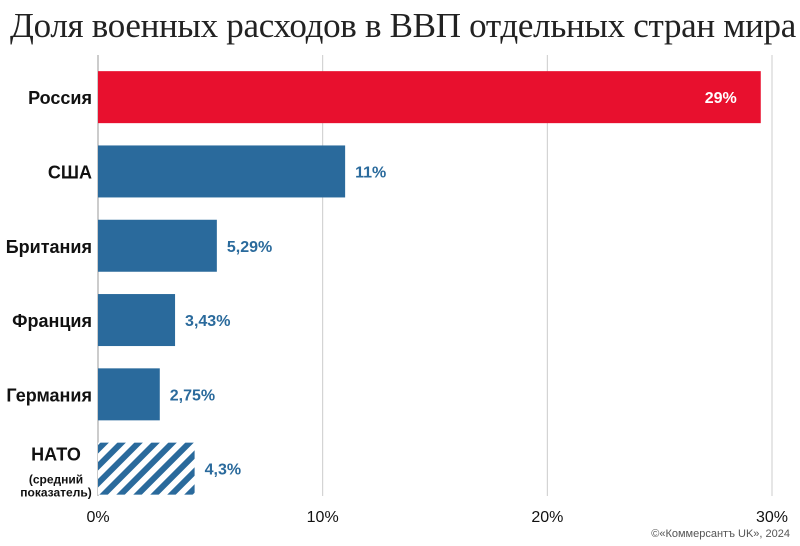  I want to click on value-label: 11%, so click(370, 172).